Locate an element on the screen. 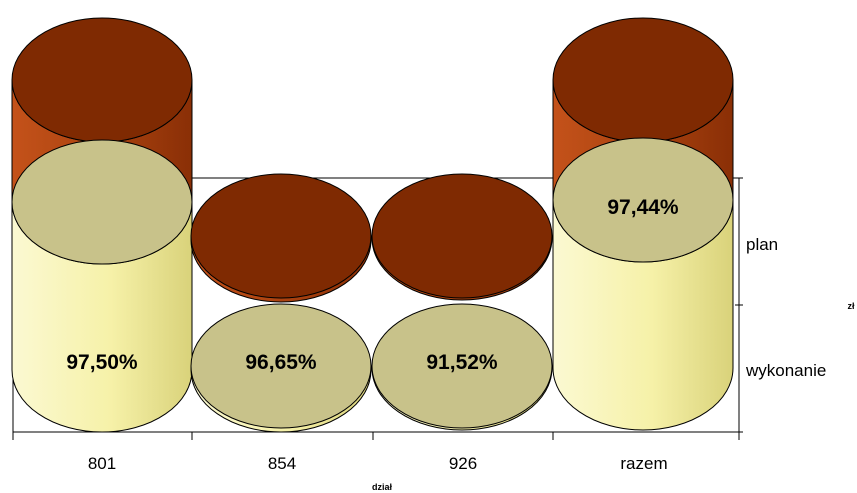 The width and height of the screenshot is (857, 493). x-axis-title: dział is located at coordinates (382, 487).